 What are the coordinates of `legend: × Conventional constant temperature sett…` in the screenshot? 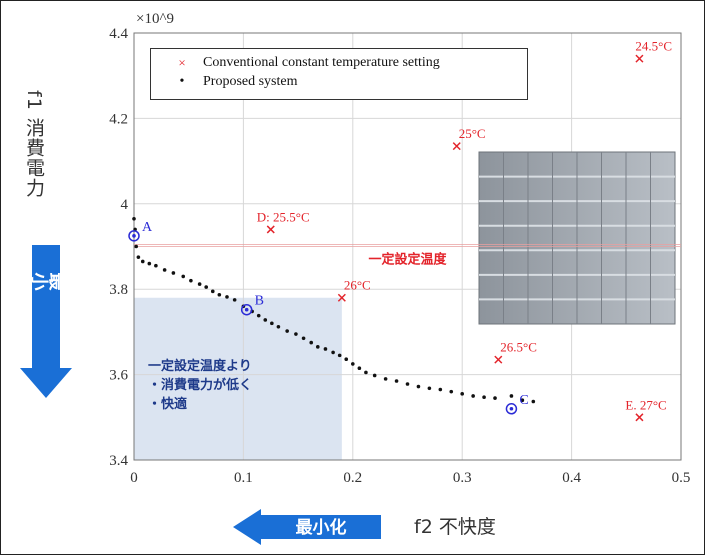 It's located at (339, 74).